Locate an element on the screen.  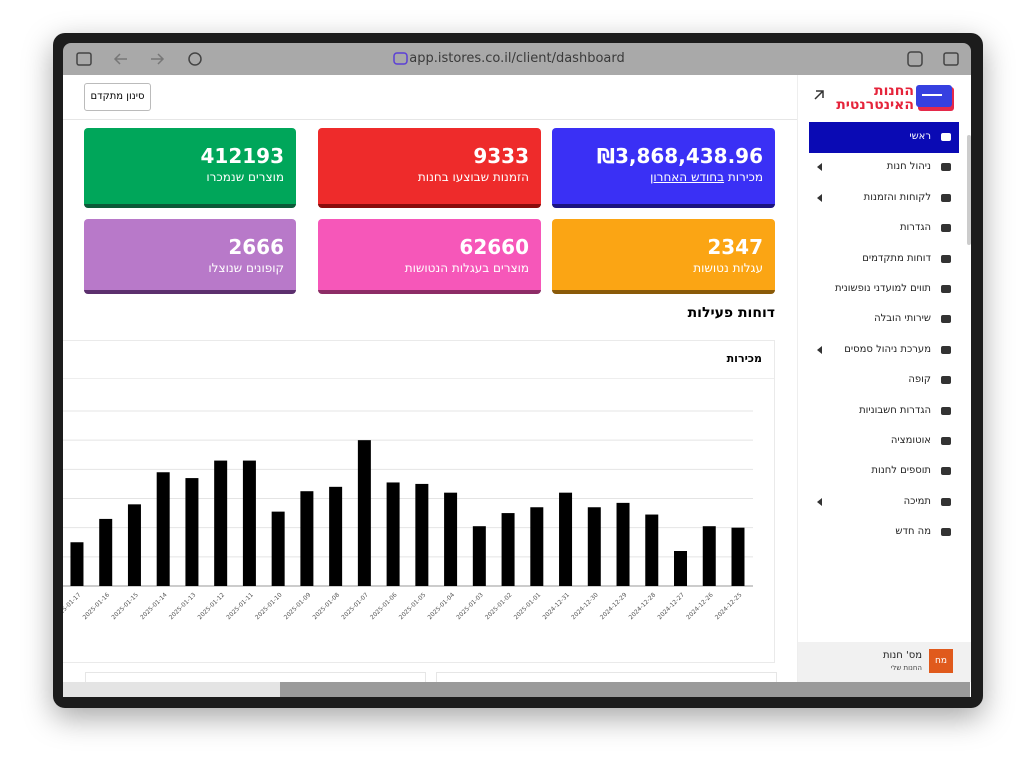
menu-item: מה חדש is located at coordinates (884, 532).